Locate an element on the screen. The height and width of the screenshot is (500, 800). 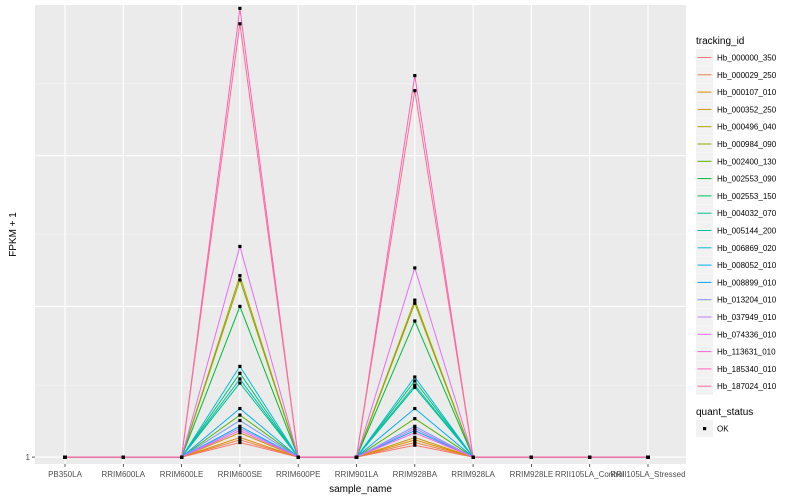
y-axis-ticks: 1 is located at coordinates (30, 457).